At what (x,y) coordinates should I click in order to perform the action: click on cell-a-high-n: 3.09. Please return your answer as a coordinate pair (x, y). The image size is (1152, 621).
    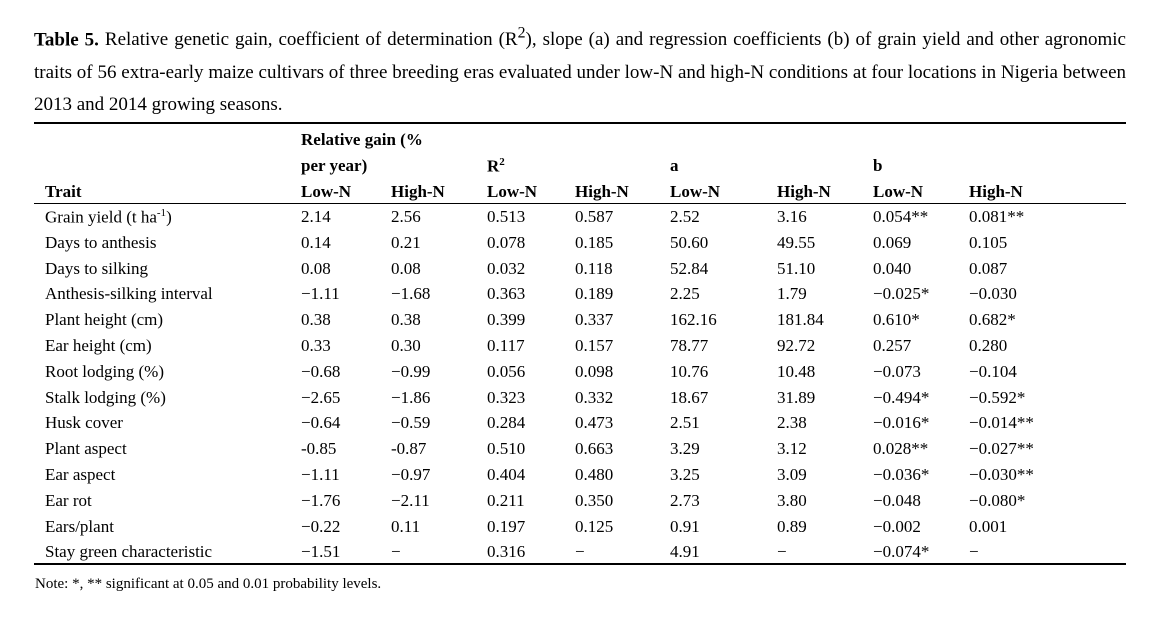
    Looking at the image, I should click on (792, 474).